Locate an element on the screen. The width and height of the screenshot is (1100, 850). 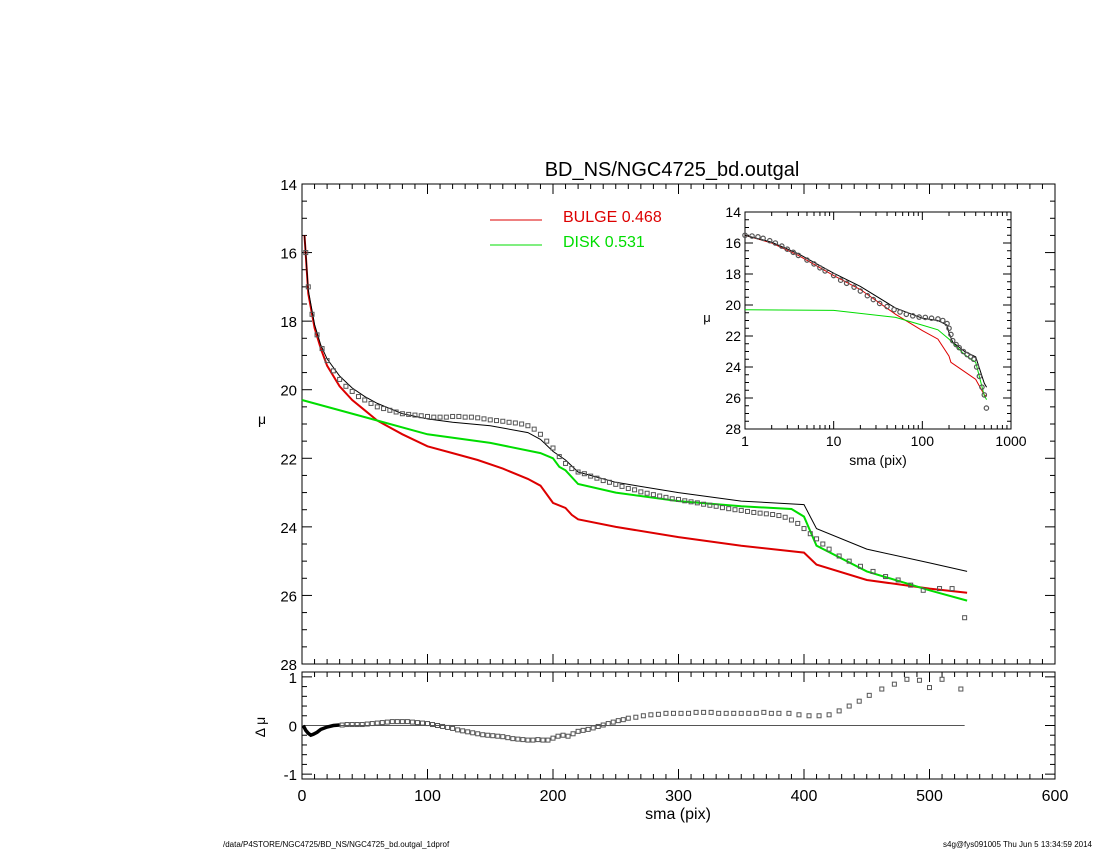
inset-x-tick-label: 1 is located at coordinates (745, 441).